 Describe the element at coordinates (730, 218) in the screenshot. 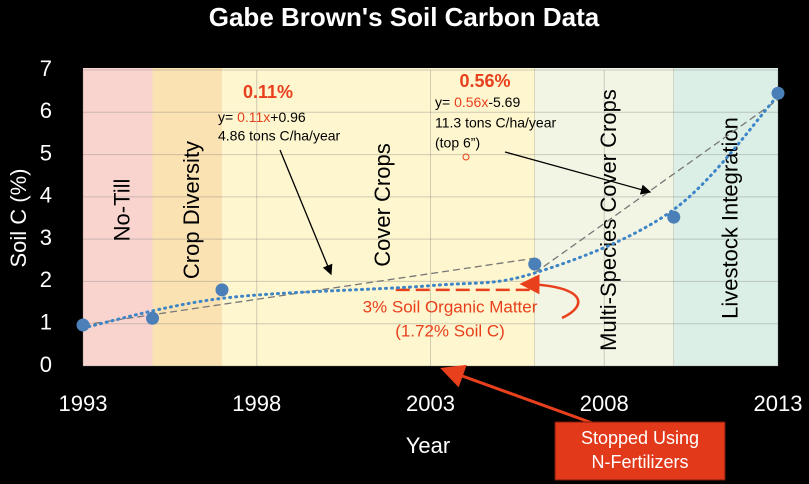

I see `phase-label: Livestock Integration` at that location.